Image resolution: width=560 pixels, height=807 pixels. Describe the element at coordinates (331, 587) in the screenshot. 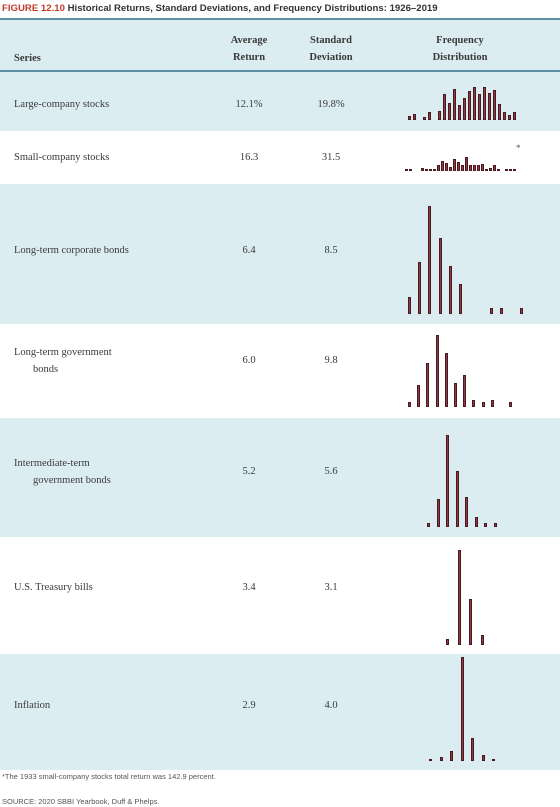

I see `standard-deviation: 3.1` at that location.